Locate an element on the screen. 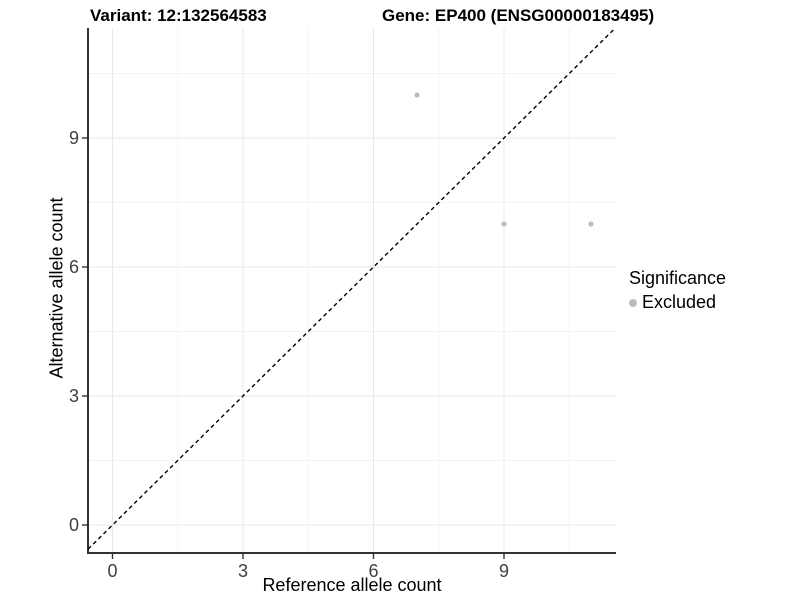 The height and width of the screenshot is (600, 800). gene-title: Gene: EP400 (ENSG00000183495) is located at coordinates (518, 15).